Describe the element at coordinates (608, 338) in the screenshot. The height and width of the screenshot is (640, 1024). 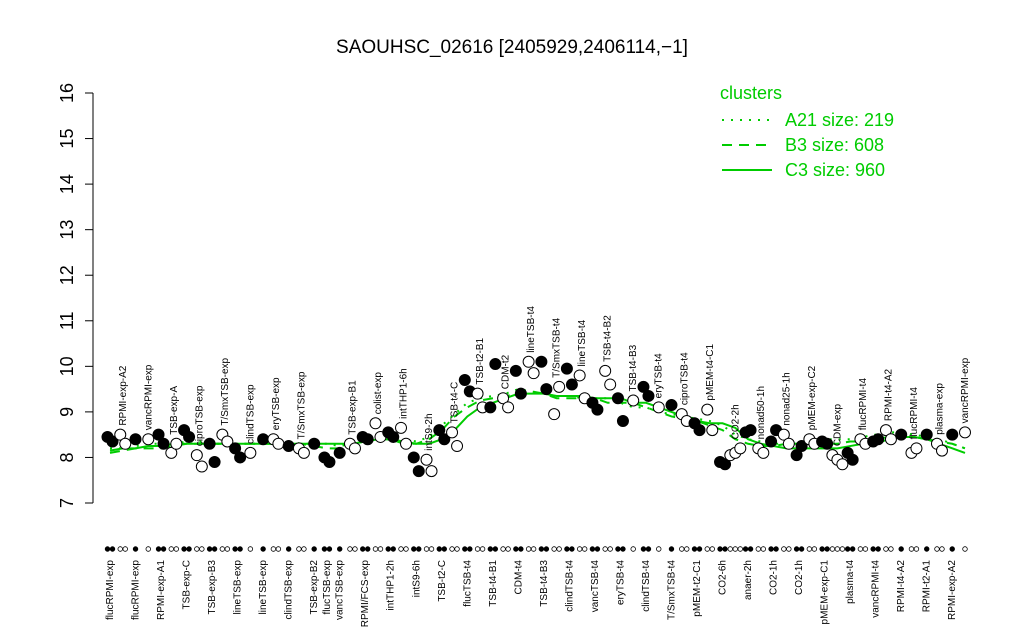
I see `group-label: TSB-t4-B2` at that location.